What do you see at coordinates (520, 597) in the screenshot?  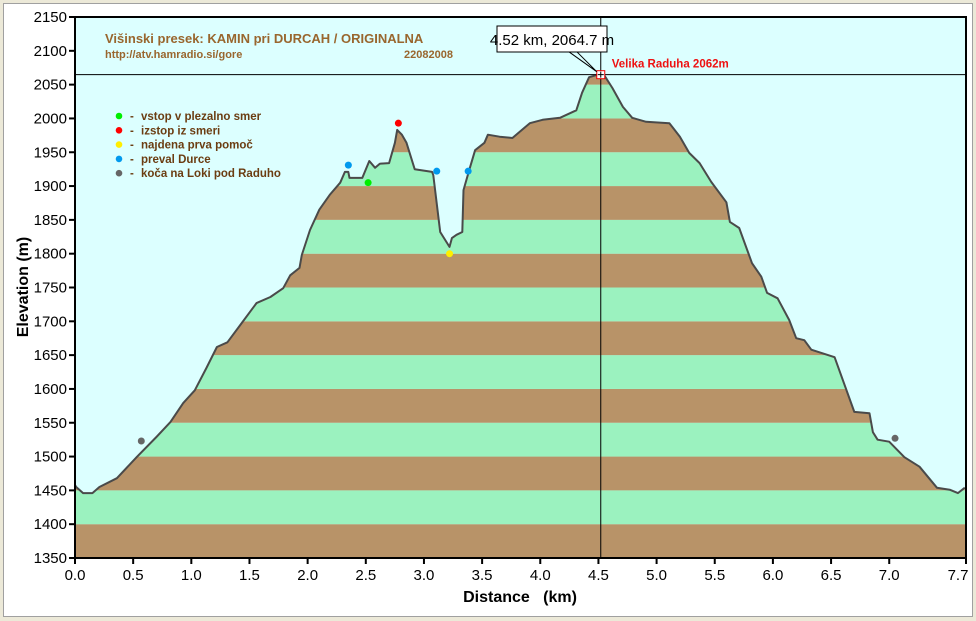 I see `x-axis-label: Distance (km)` at bounding box center [520, 597].